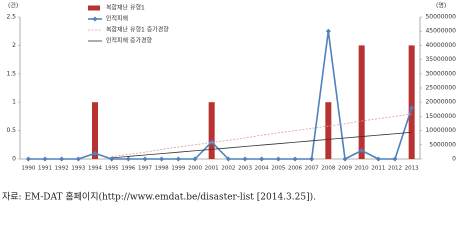 The height and width of the screenshot is (240, 461). Describe the element at coordinates (345, 169) in the screenshot. I see `x-tick-label: 2009` at that location.